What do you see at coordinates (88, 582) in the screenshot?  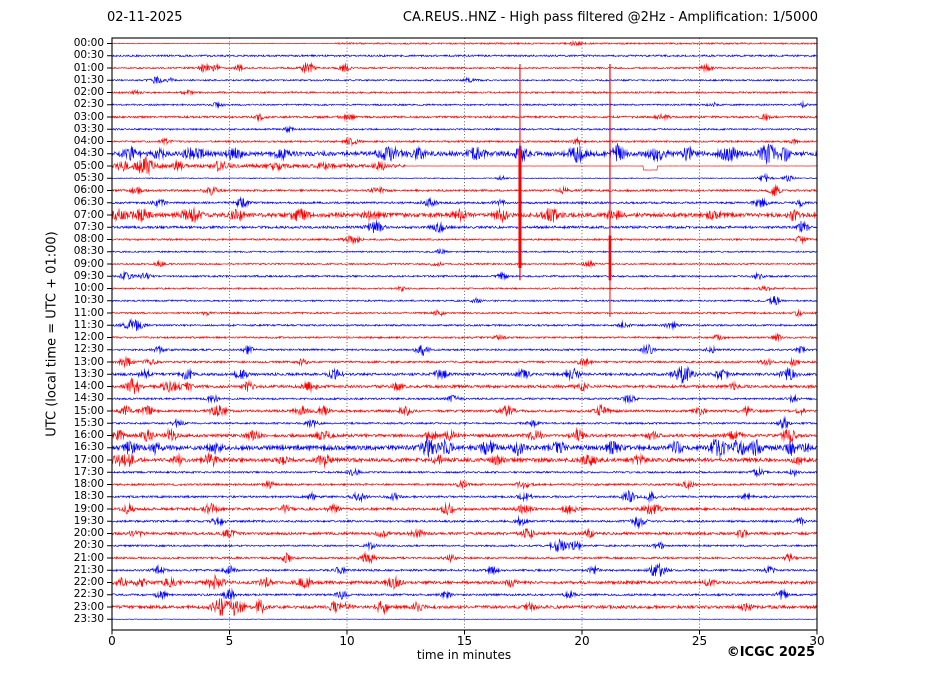 I see `y-tick-label: 22:00` at bounding box center [88, 582].